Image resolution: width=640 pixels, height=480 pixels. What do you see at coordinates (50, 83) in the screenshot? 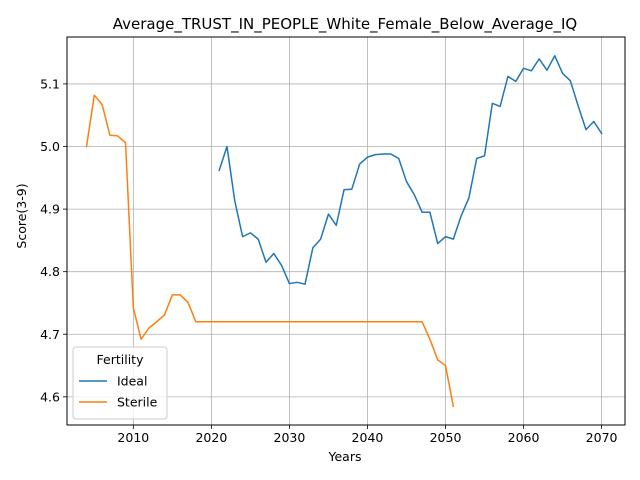
I see `y-tick-label: 5.1` at bounding box center [50, 83].